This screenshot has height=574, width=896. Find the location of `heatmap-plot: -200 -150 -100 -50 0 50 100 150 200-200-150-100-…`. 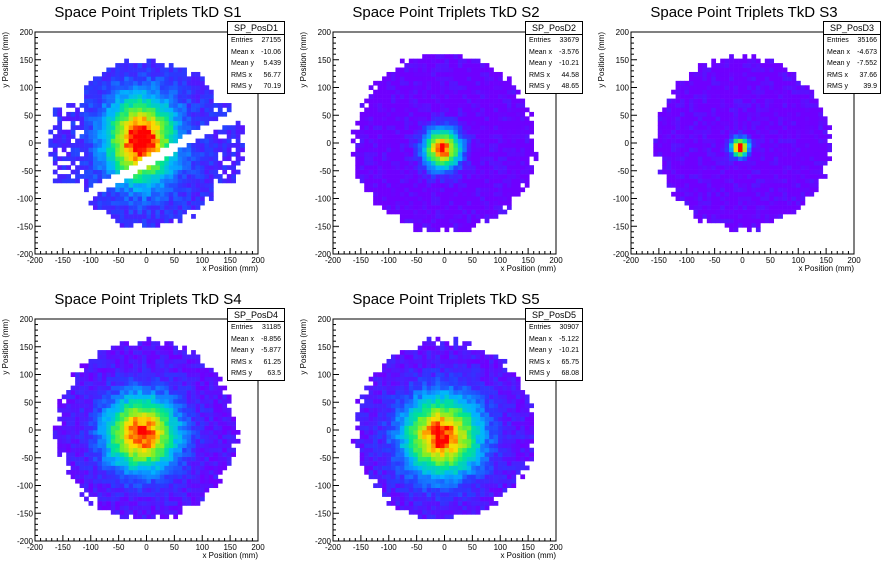

heatmap-plot: -200 -150 -100 -50 0 50 100 150 200-200-150-100-… is located at coordinates (133, 150).